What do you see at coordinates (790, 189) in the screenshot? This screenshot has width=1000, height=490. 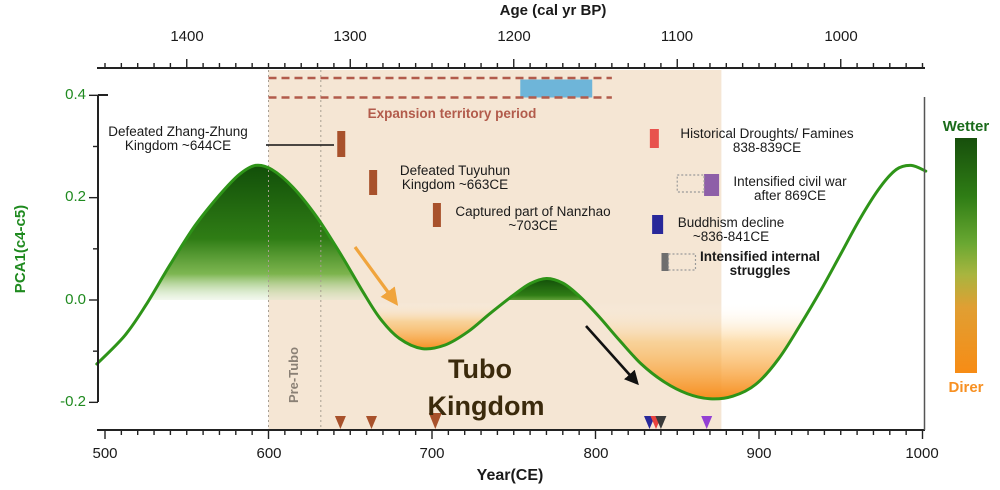 I see `event-civil-war-label: Intensified civil war after 869CE` at bounding box center [790, 189].